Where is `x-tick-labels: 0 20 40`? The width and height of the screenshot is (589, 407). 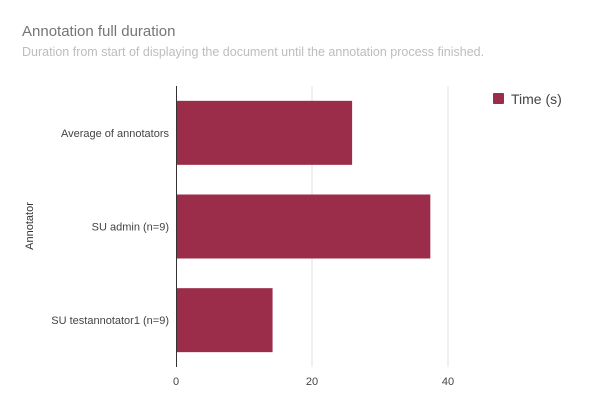
x-tick-labels: 0 20 40 is located at coordinates (313, 382).